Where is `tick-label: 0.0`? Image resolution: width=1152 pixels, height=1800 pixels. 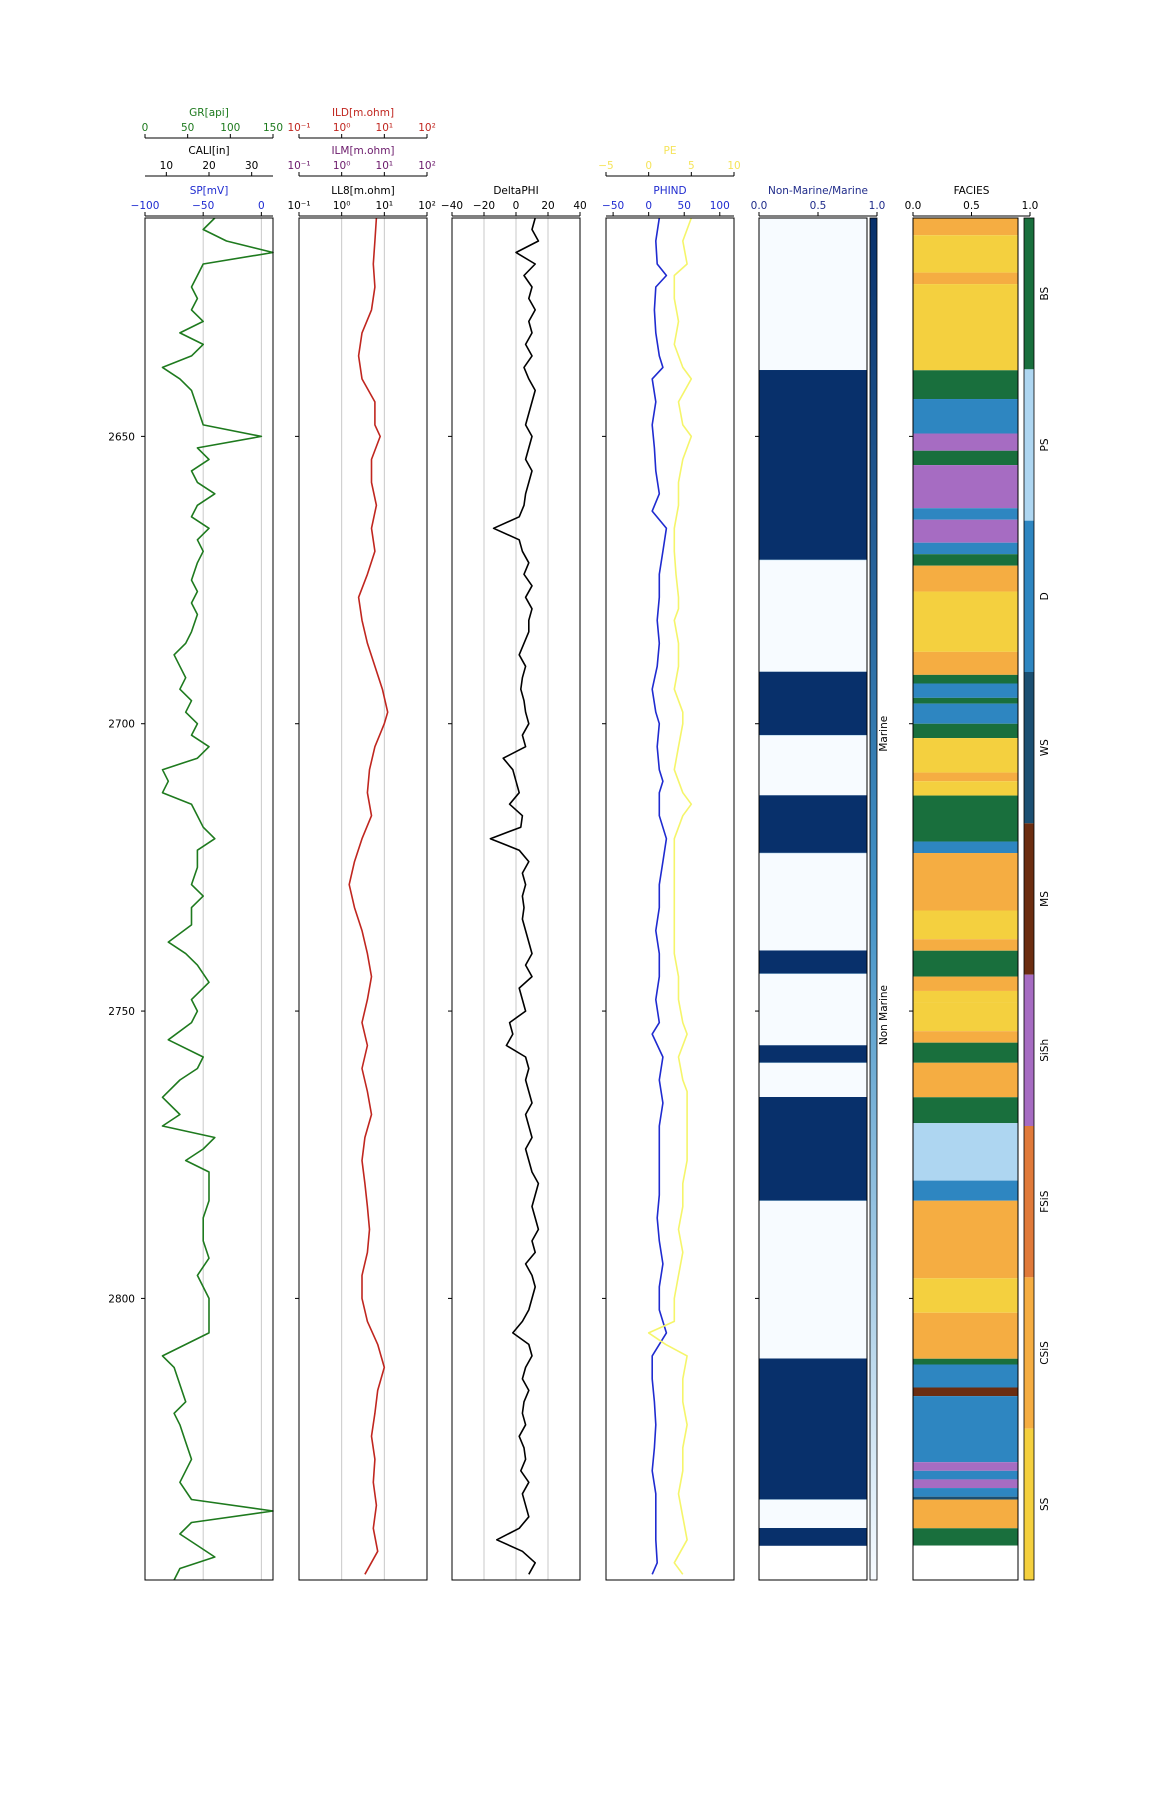 tick-label: 0.0 is located at coordinates (913, 206).